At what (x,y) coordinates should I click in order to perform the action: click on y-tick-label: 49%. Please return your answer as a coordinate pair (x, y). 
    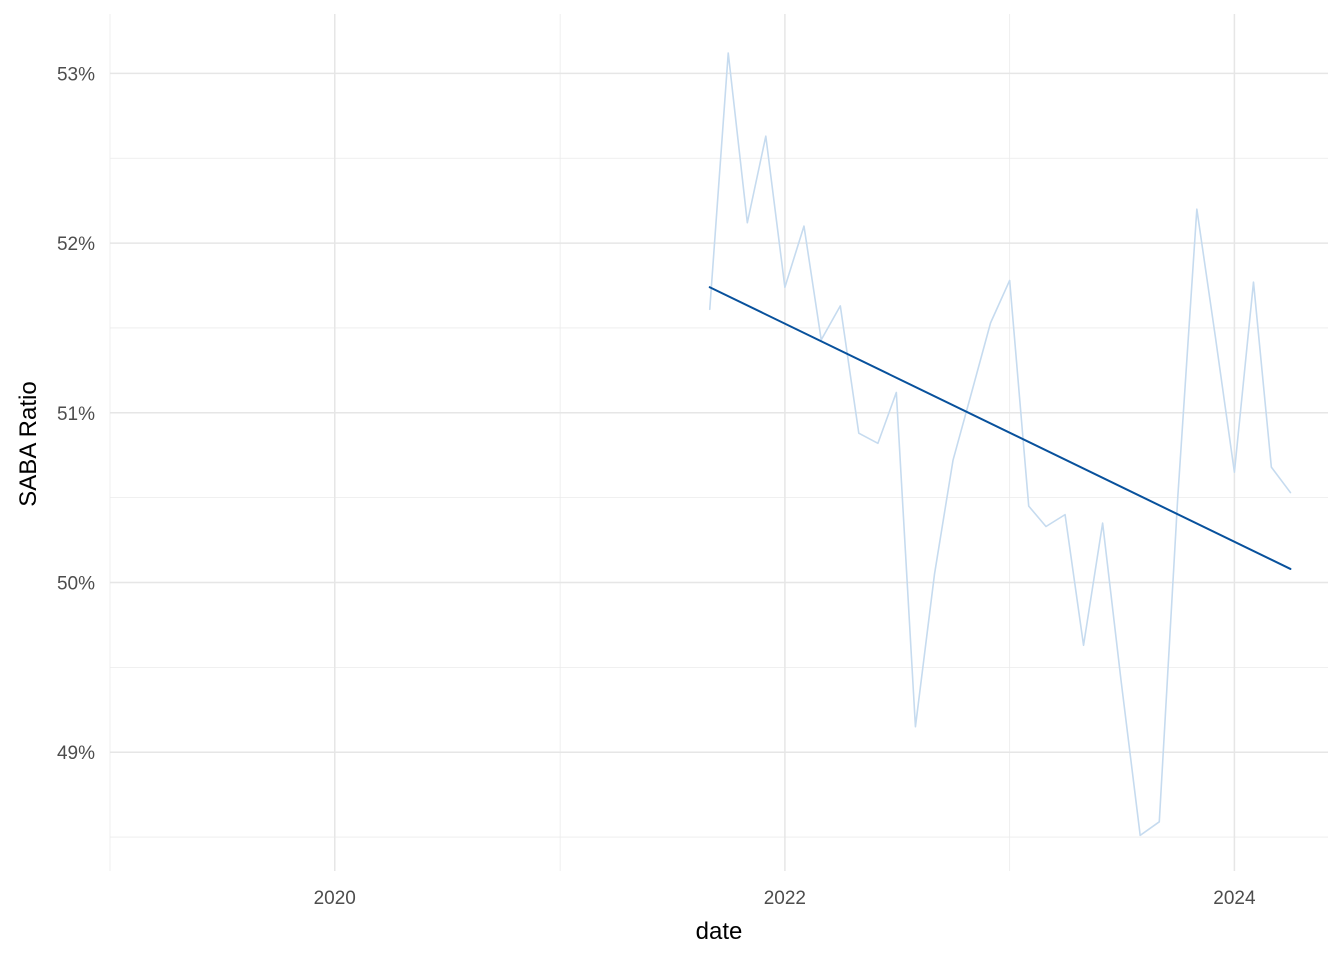
    Looking at the image, I should click on (76, 753).